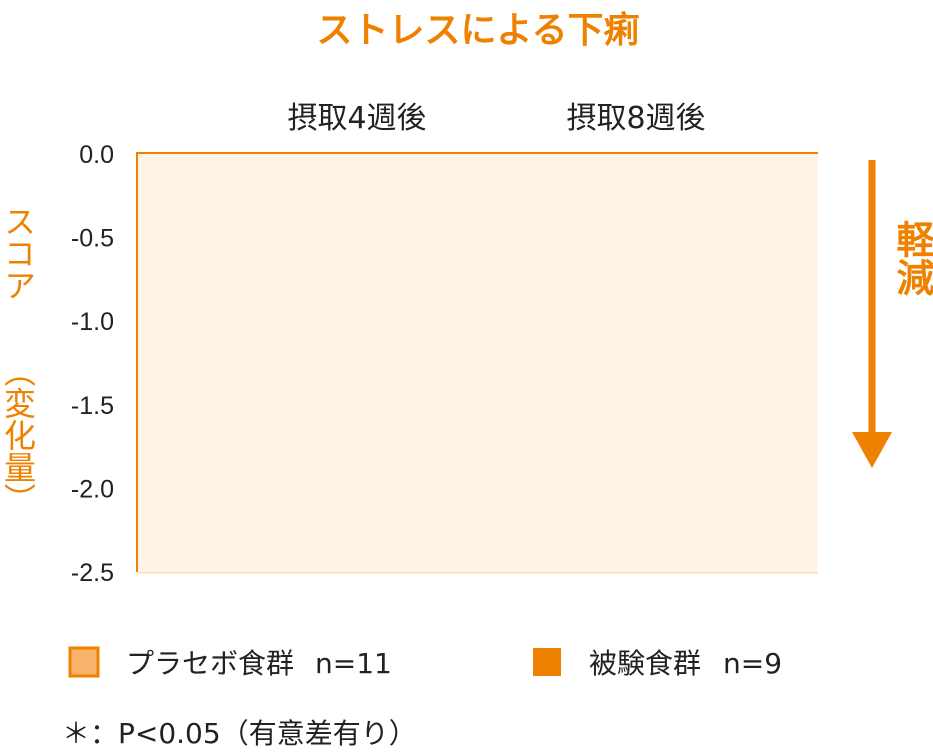  I want to click on y-tick-label: -0.5, so click(92, 239).